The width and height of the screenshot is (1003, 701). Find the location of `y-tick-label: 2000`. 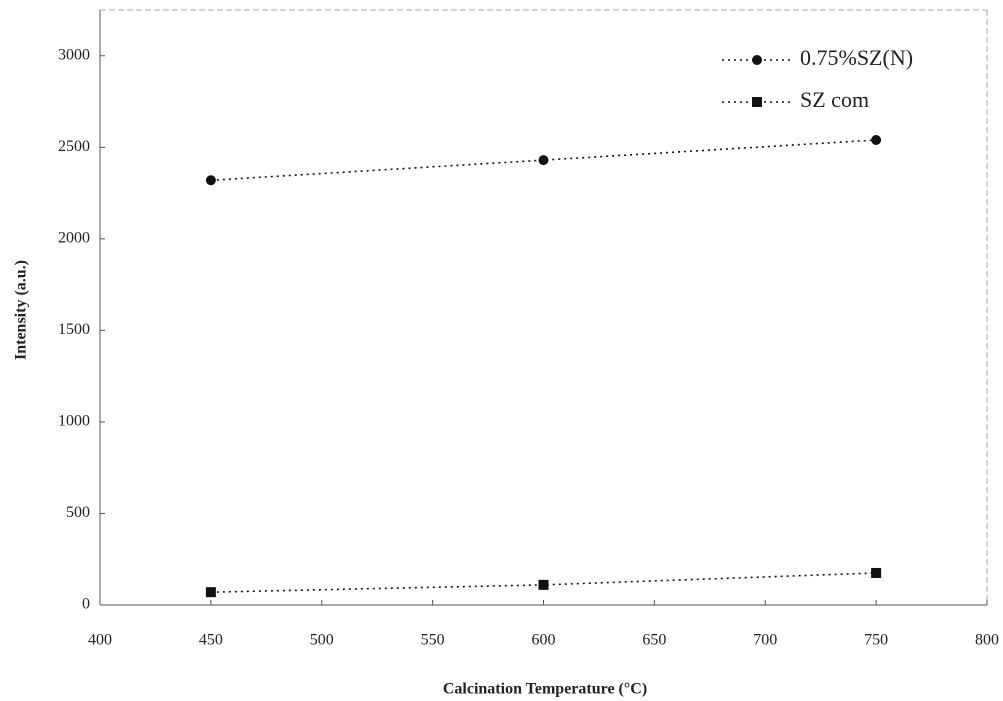

y-tick-label: 2000 is located at coordinates (74, 238).